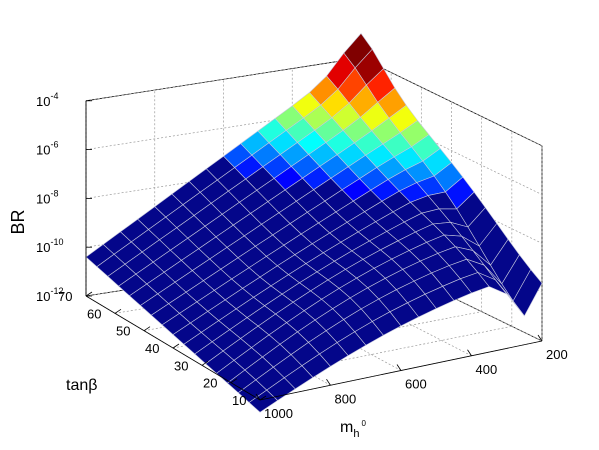  I want to click on z-tick-label: 10⁻¹⁰, so click(49, 246).